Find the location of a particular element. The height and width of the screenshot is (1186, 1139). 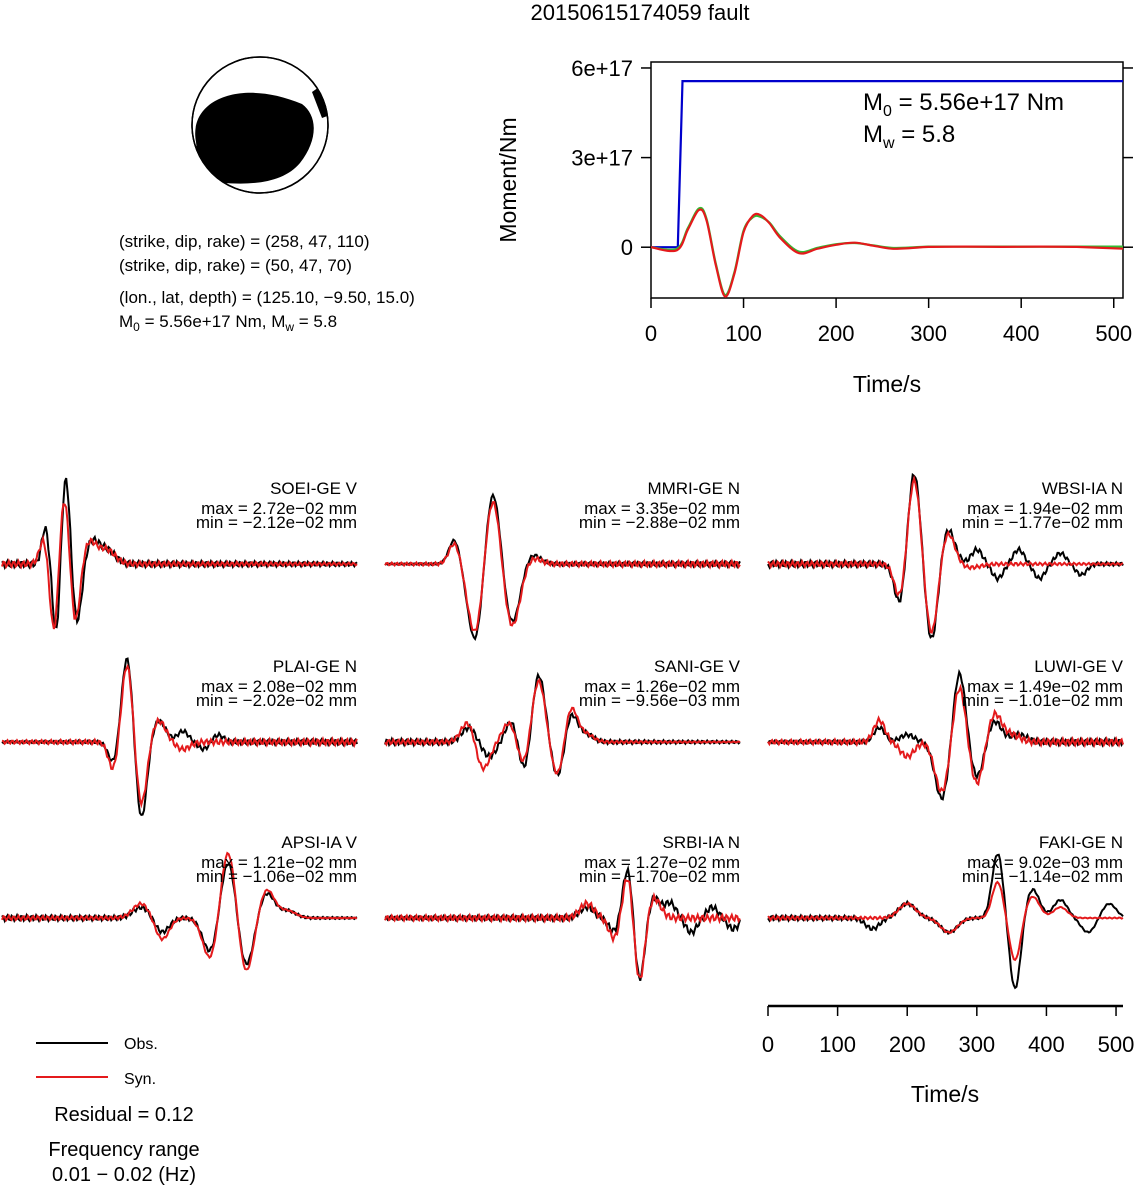

station-max: max = 2.08e−02 mm is located at coordinates (279, 686).